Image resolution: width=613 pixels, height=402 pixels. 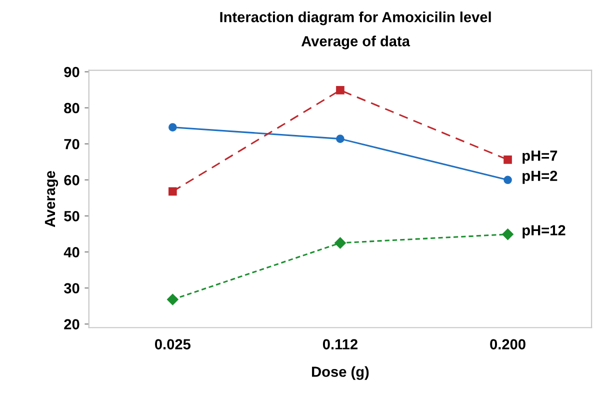 I want to click on y-tick-label: 90, so click(x=72, y=72).